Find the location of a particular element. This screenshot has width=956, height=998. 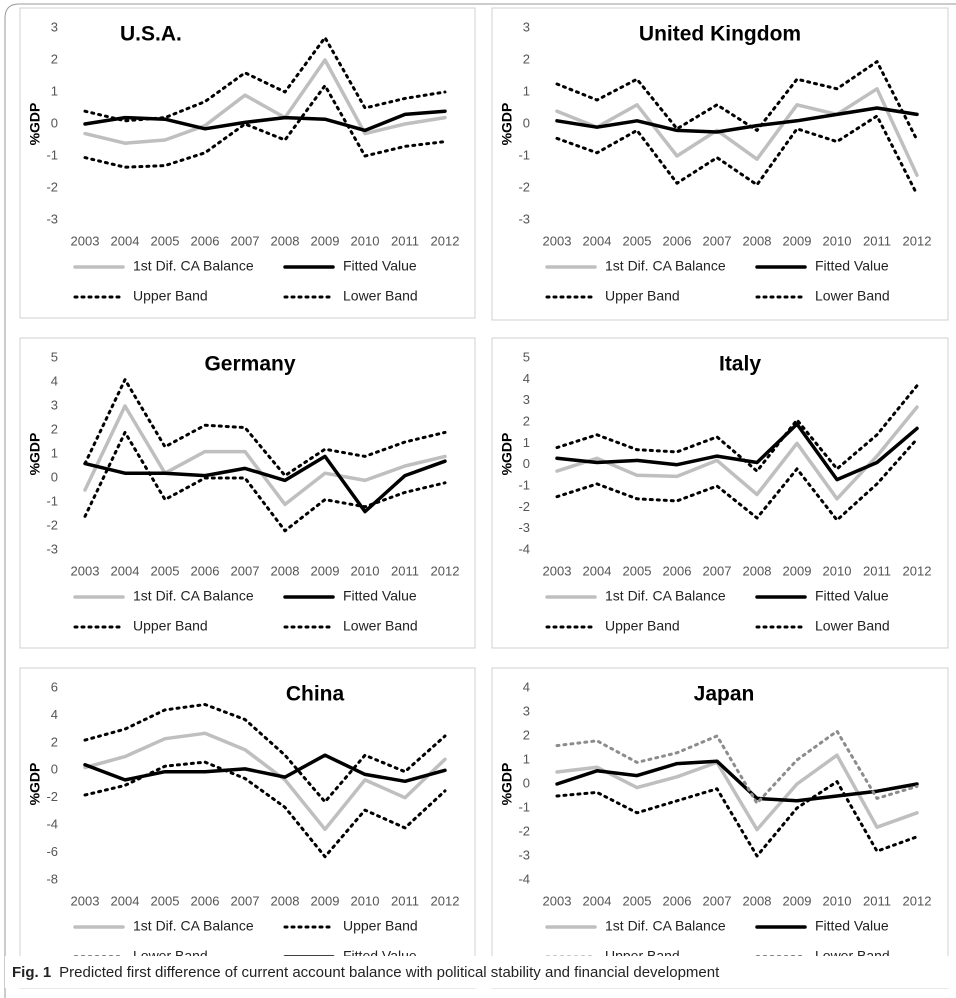

caption-box is located at coordinates (480, 972).